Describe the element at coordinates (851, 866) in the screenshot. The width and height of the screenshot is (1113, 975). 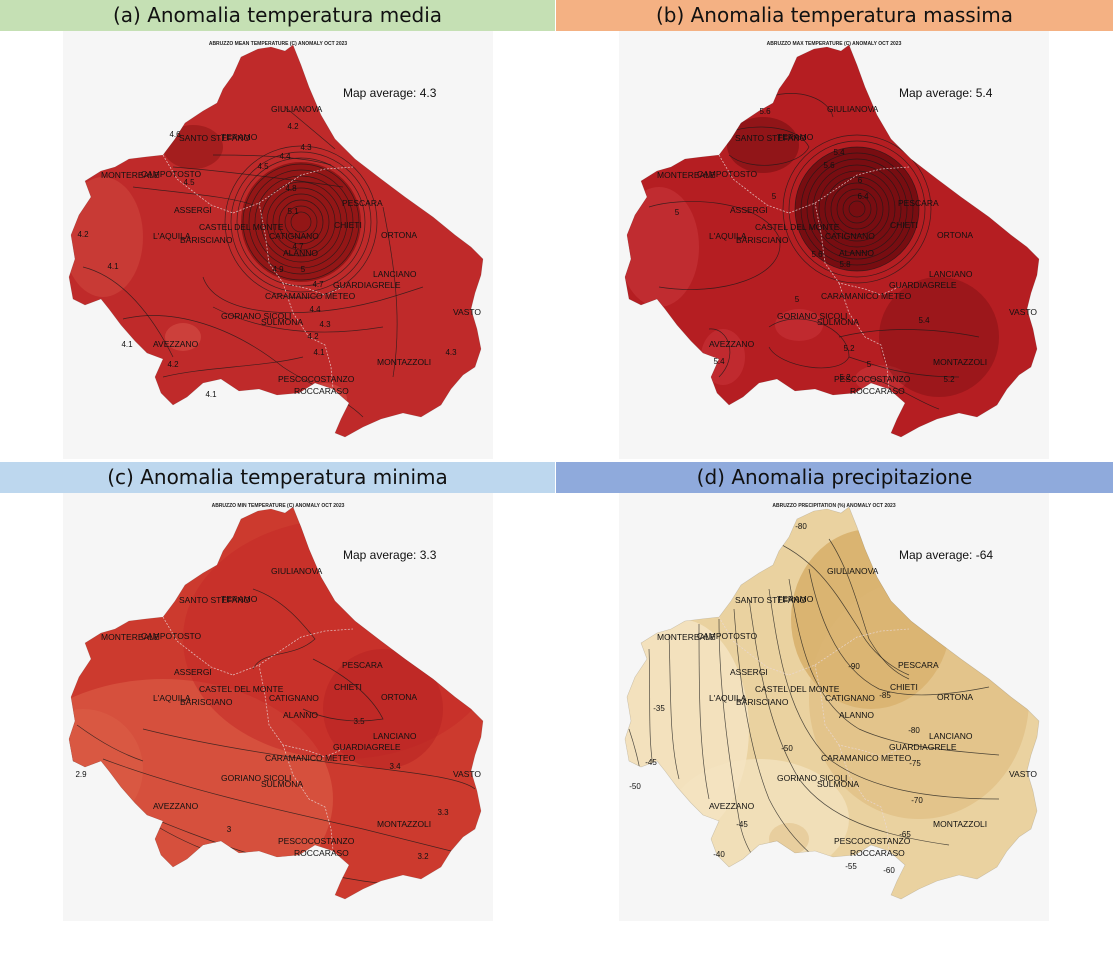
I see `contour-label: -55` at that location.